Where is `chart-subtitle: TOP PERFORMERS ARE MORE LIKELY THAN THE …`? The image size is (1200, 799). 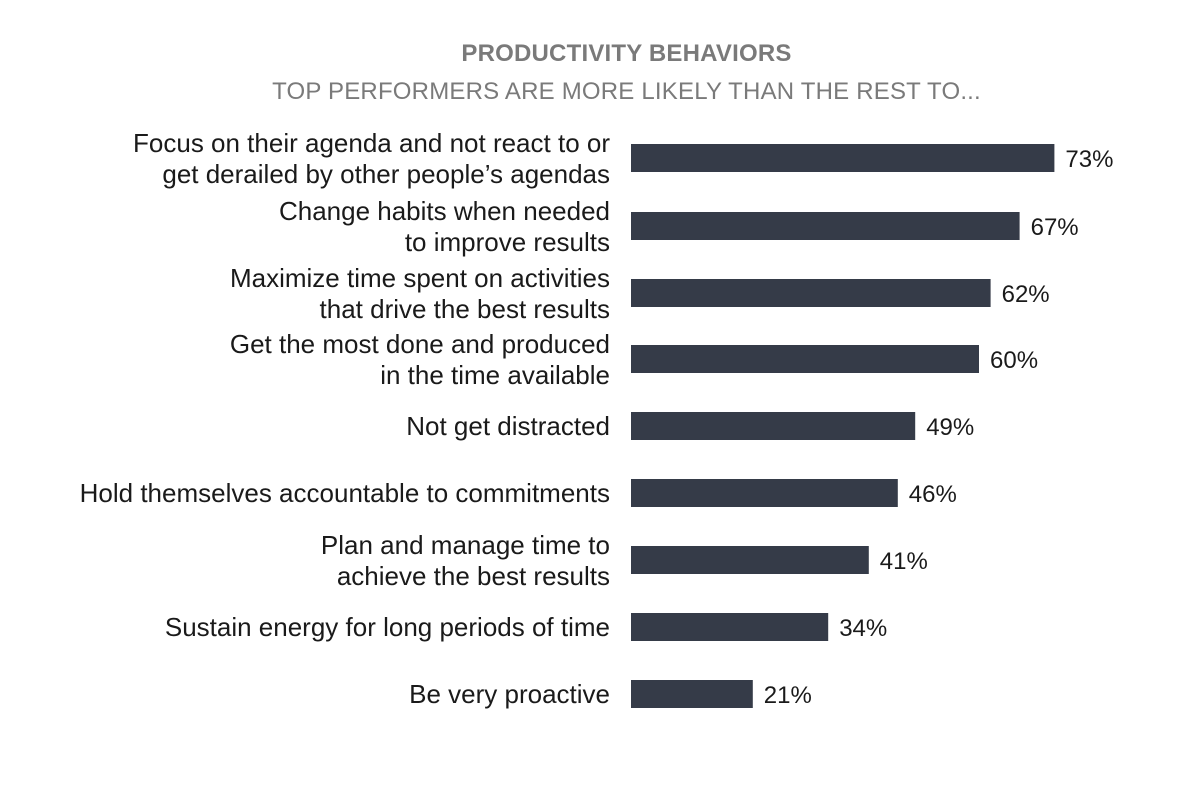 chart-subtitle: TOP PERFORMERS ARE MORE LIKELY THAN THE … is located at coordinates (626, 91).